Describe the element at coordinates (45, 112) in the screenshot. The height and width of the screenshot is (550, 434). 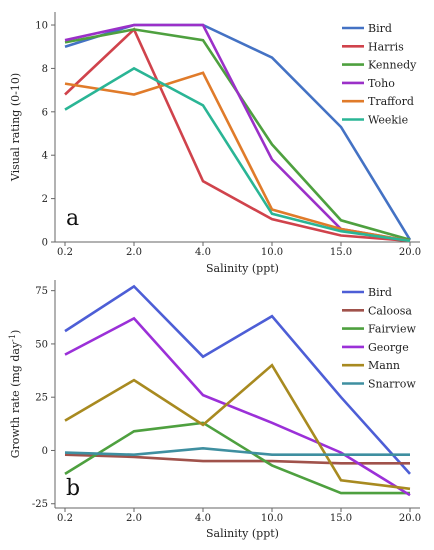
I see `y-tick-label: 6` at that location.